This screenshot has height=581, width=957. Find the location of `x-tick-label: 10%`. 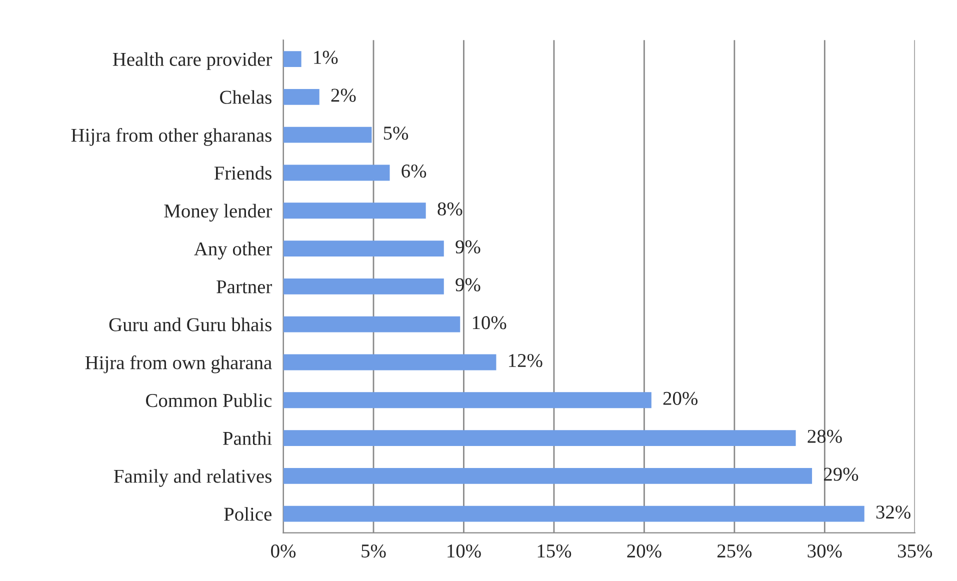

x-tick-label: 10% is located at coordinates (464, 551).